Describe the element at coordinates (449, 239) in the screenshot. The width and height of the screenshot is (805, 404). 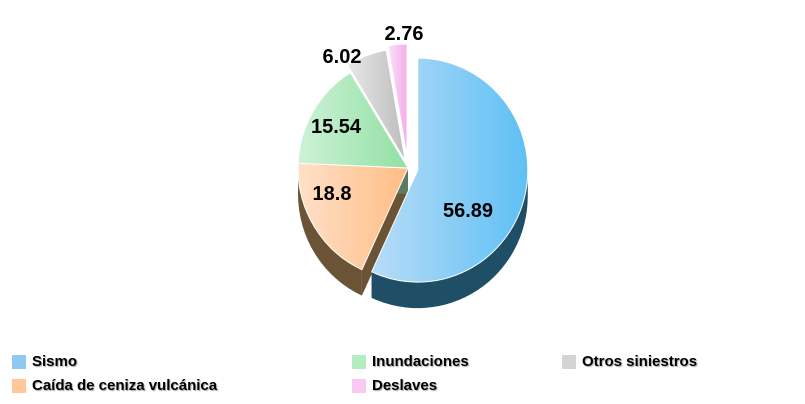
I see `pie-side-sismo` at that location.